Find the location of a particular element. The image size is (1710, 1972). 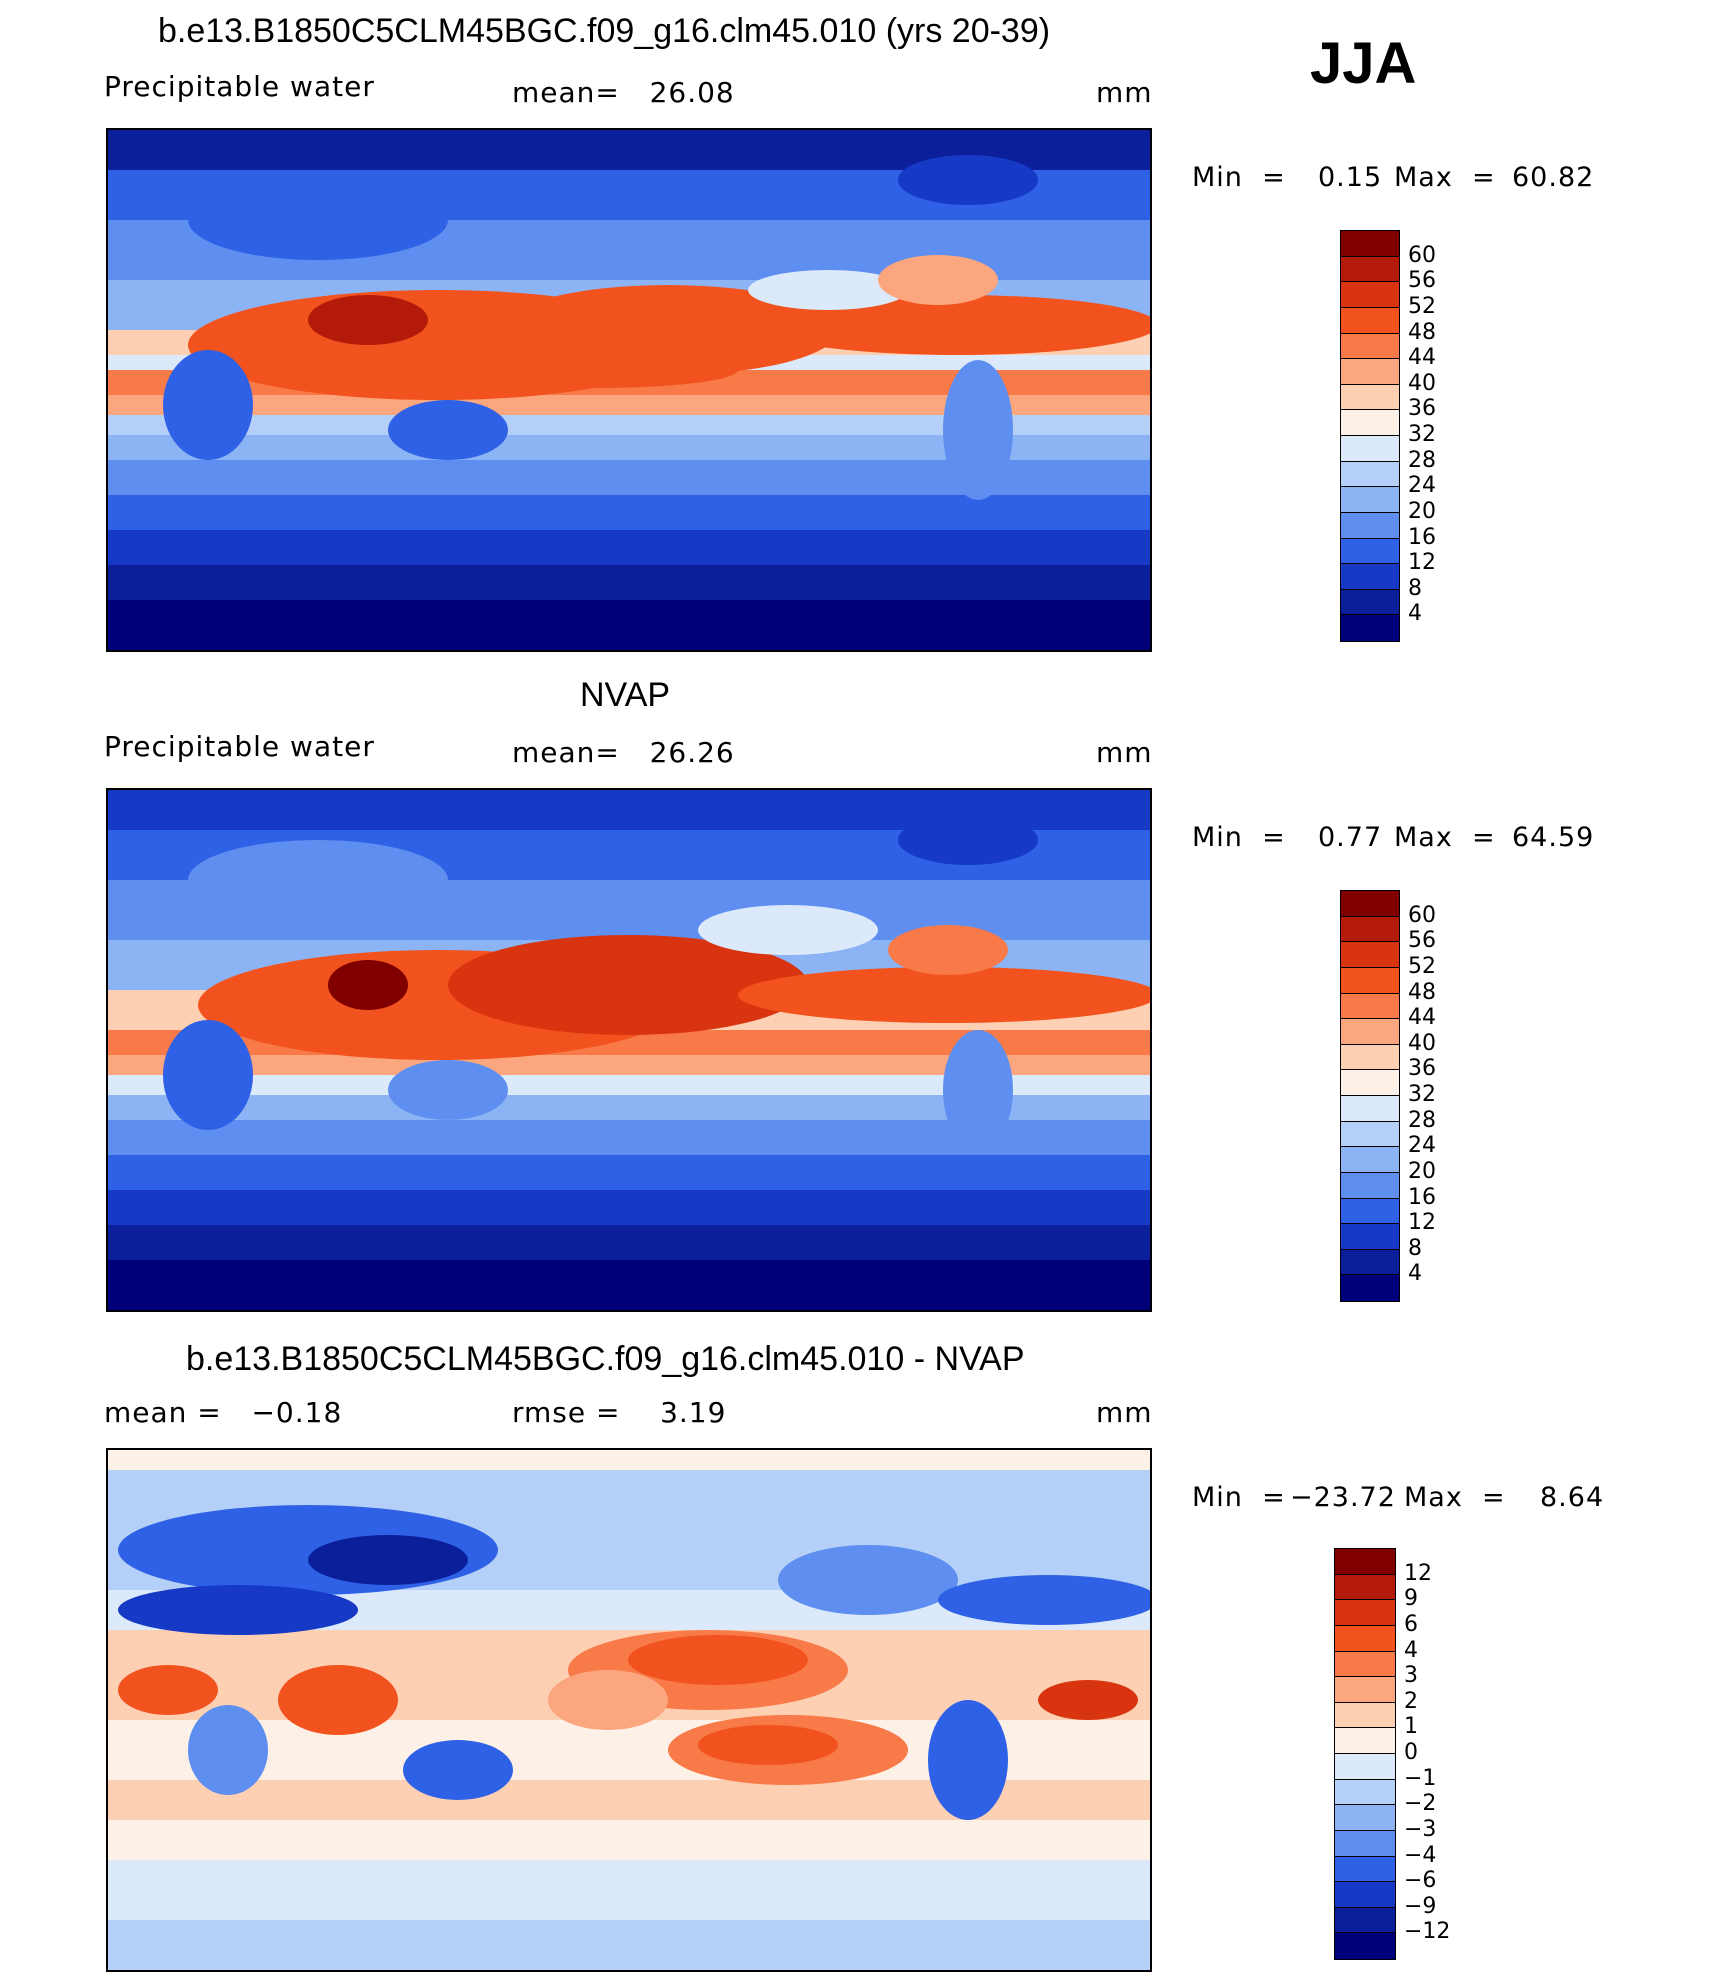

panel-2-mean-label: mean= 26.26 is located at coordinates (623, 752).